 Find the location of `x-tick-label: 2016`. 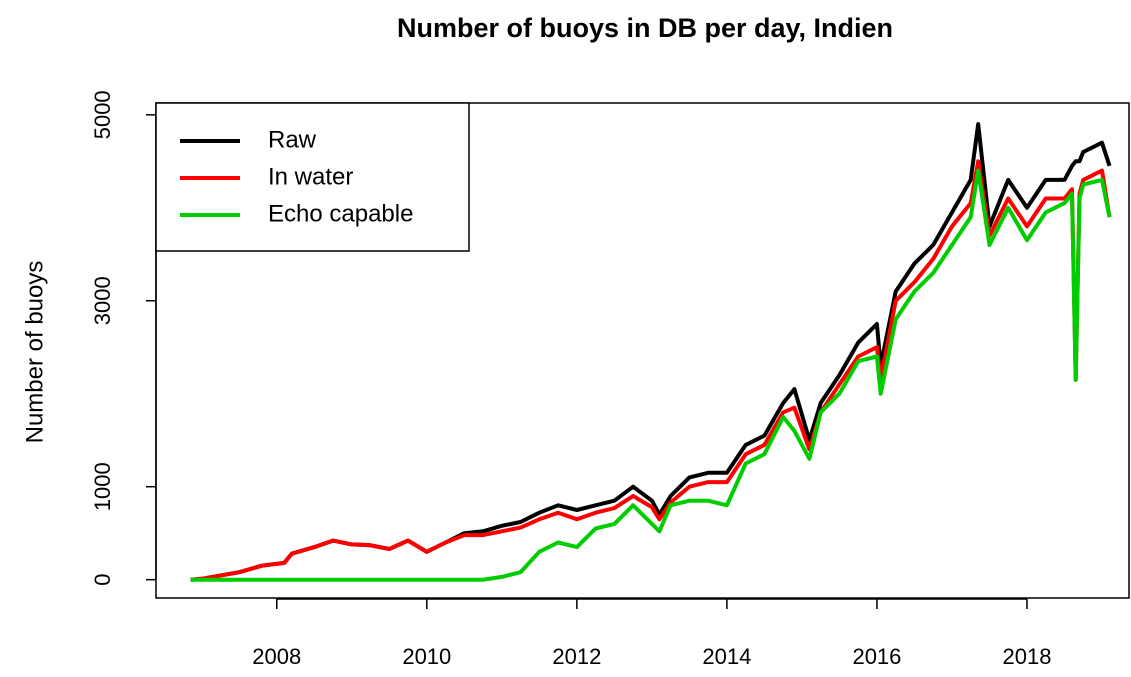

x-tick-label: 2016 is located at coordinates (876, 656).